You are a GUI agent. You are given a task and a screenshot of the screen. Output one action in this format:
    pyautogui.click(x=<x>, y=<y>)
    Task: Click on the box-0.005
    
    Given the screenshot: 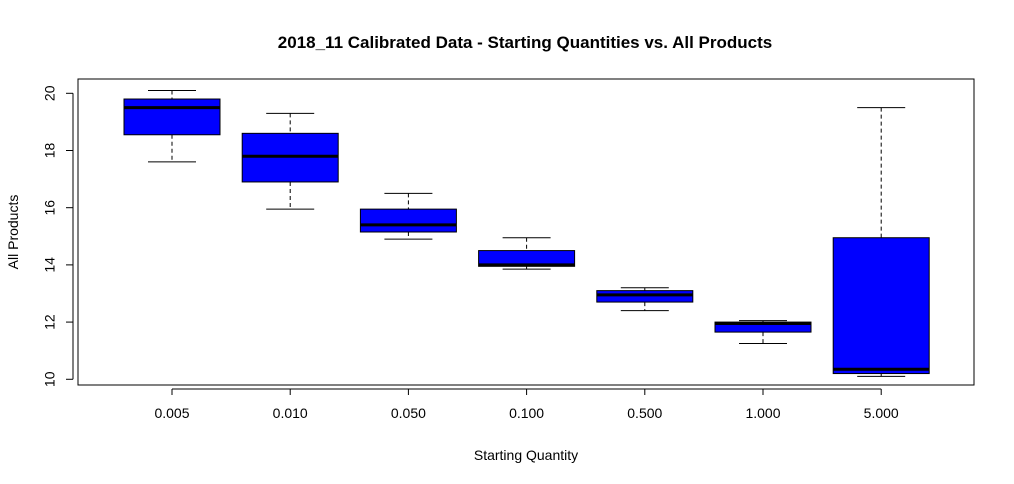 What is the action you would take?
    pyautogui.click(x=172, y=126)
    